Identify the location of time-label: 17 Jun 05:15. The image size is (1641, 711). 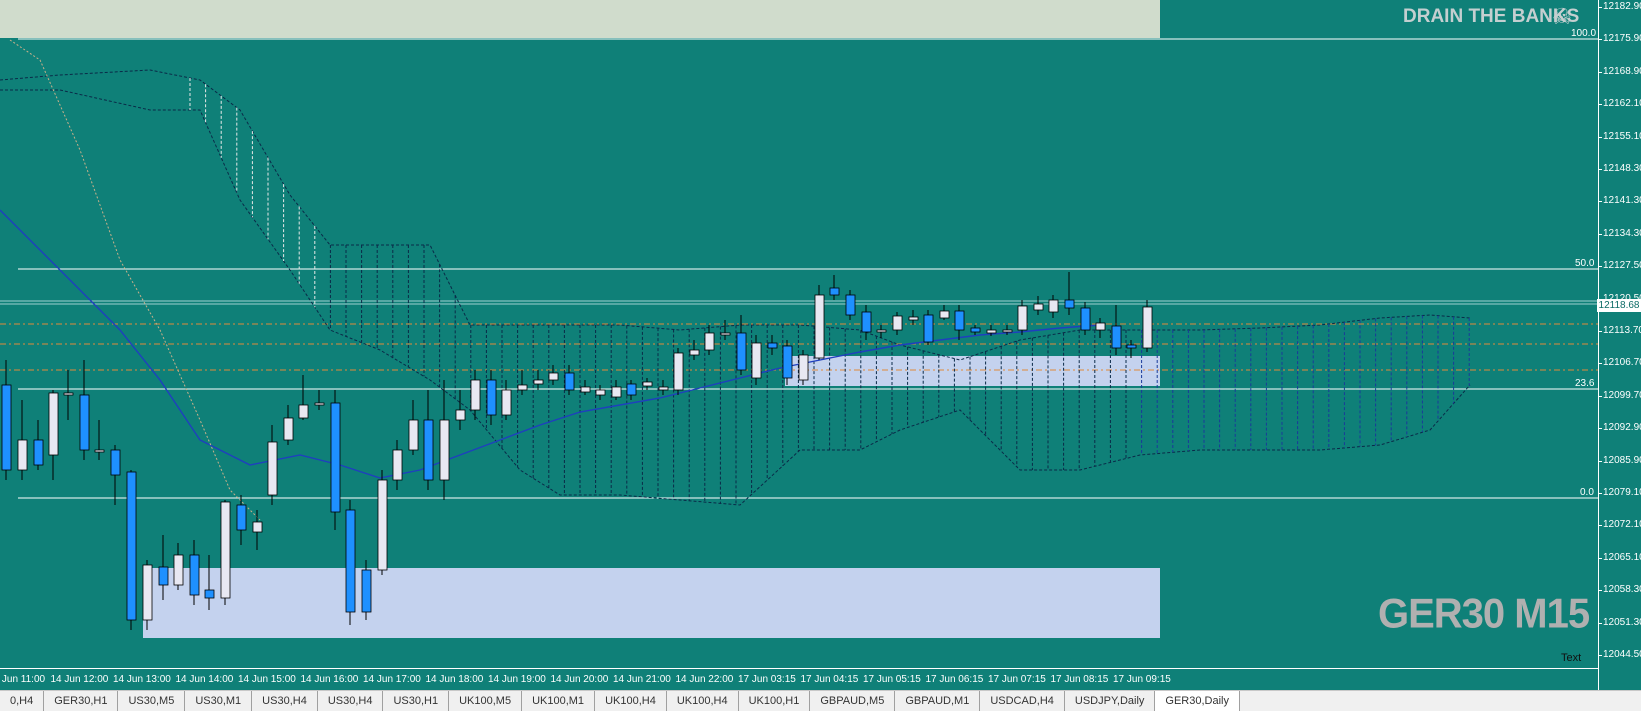
(892, 679).